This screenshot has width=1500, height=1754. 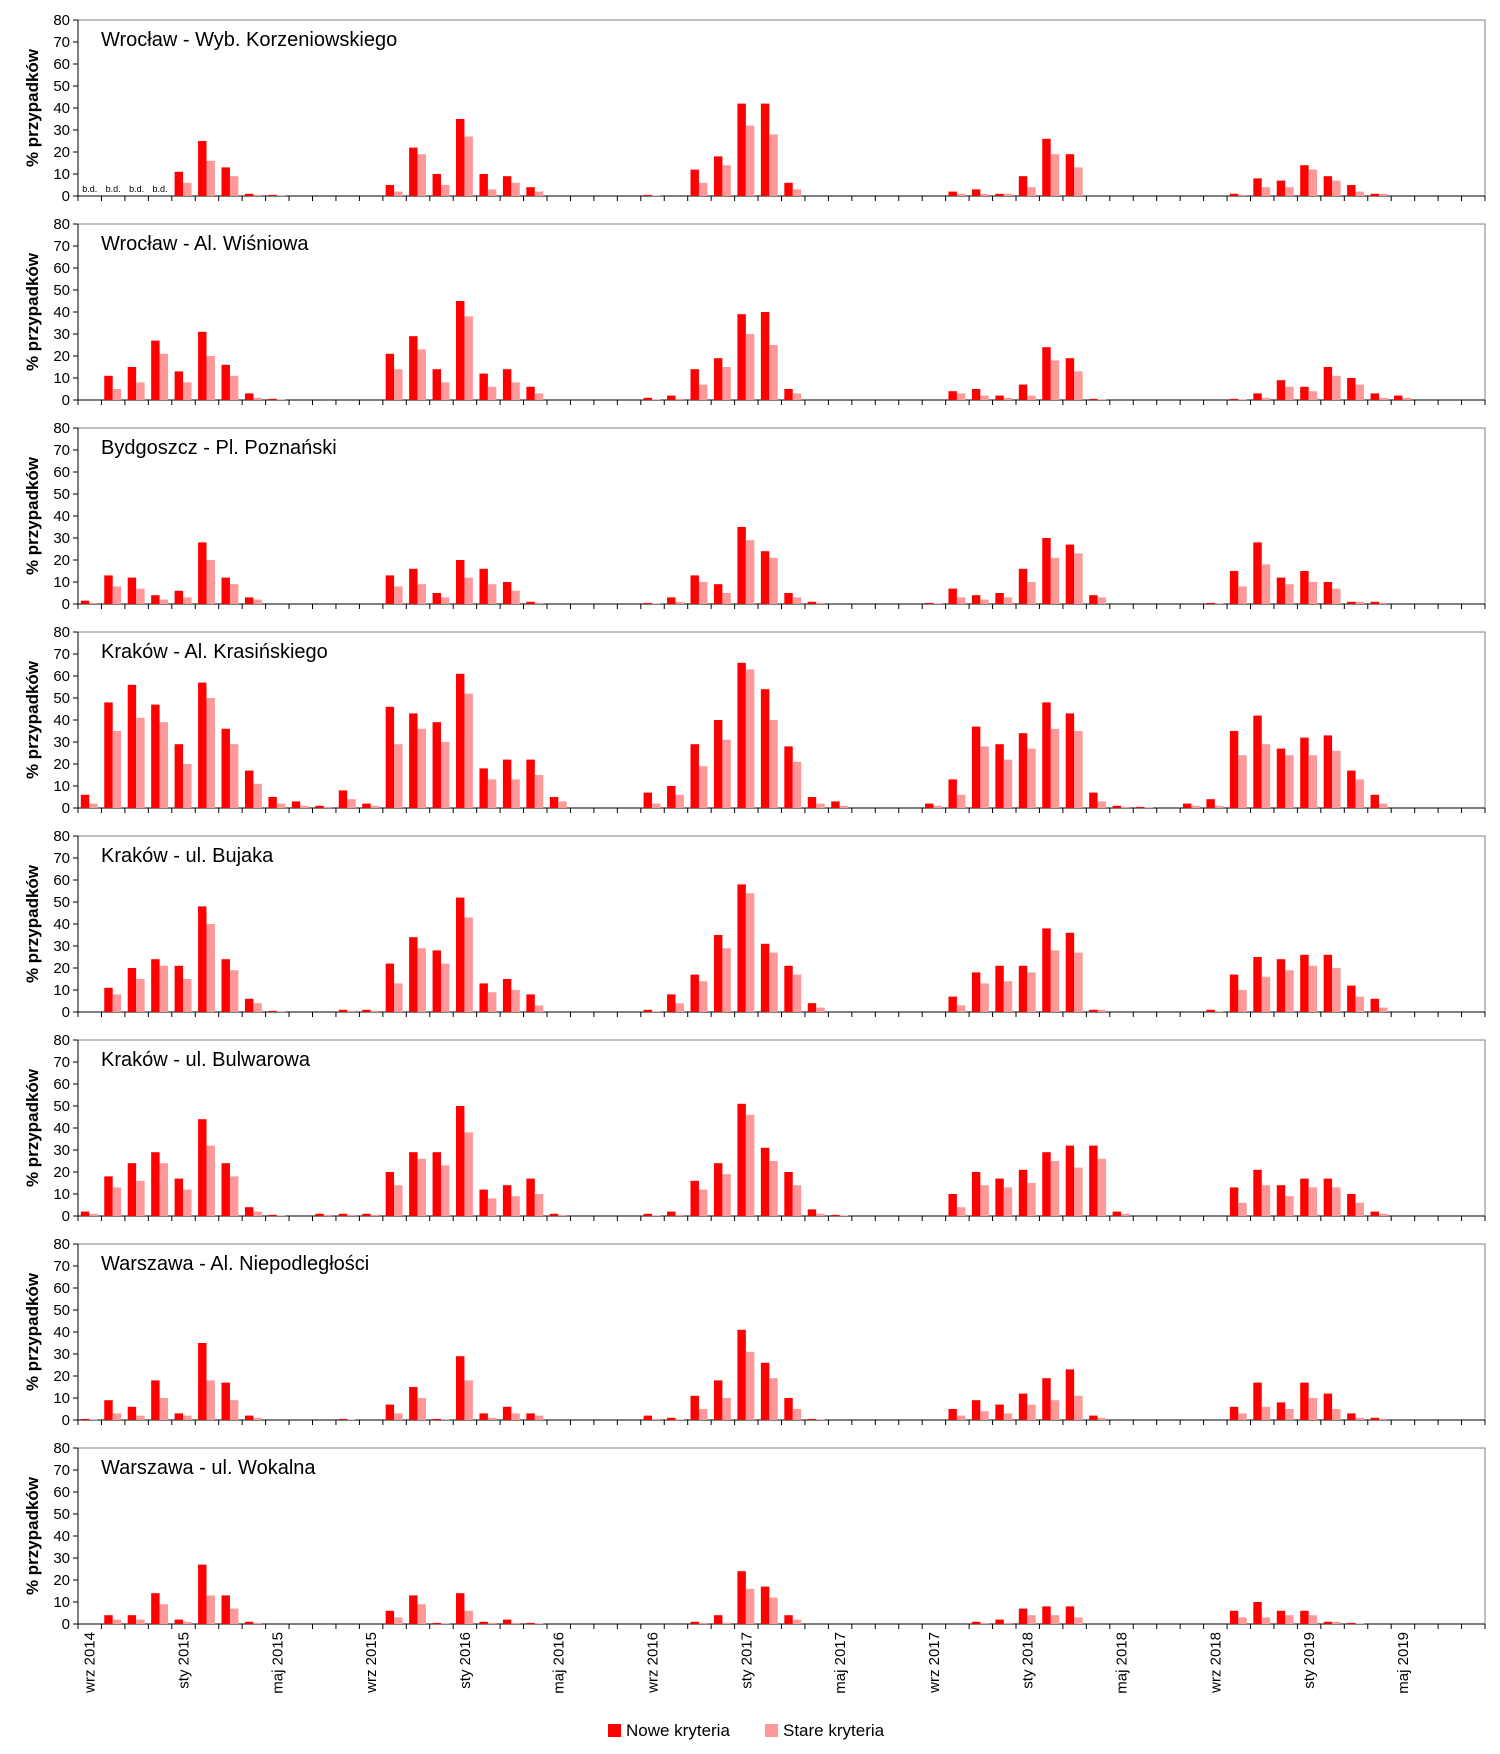 What do you see at coordinates (61, 1514) in the screenshot?
I see `y-tick-label: 50` at bounding box center [61, 1514].